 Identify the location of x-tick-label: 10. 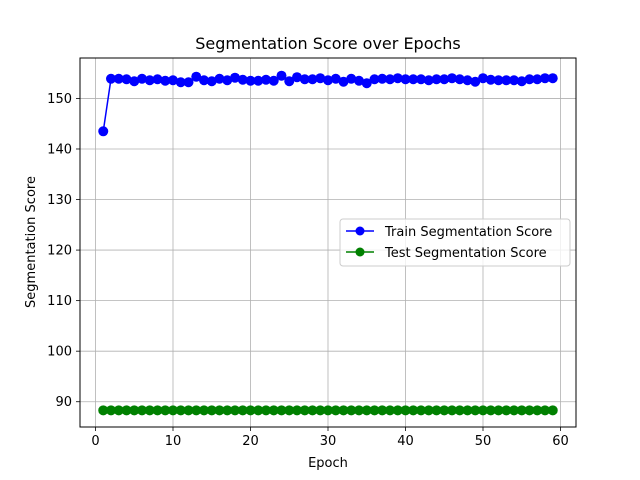
(173, 441).